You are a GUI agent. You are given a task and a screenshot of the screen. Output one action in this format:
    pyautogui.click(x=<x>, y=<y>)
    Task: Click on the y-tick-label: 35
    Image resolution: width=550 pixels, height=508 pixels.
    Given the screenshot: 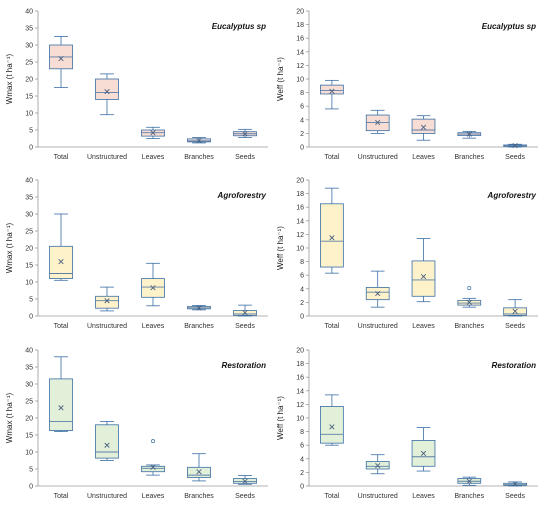 What is the action you would take?
    pyautogui.click(x=29, y=368)
    